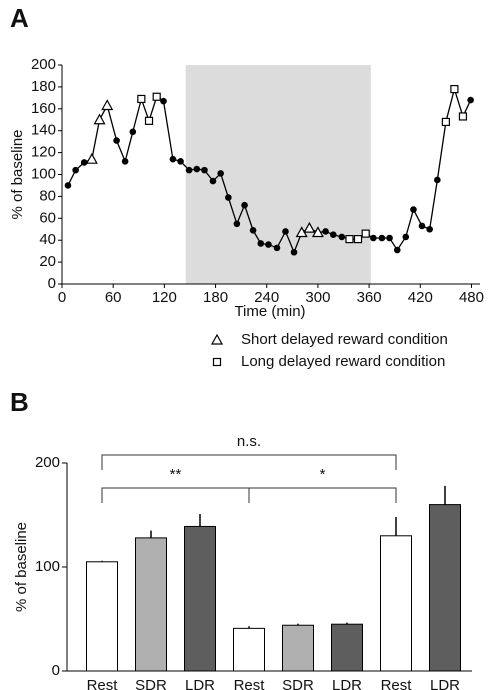 The image size is (492, 690). Describe the element at coordinates (278, 174) in the screenshot. I see `shaded-region` at that location.